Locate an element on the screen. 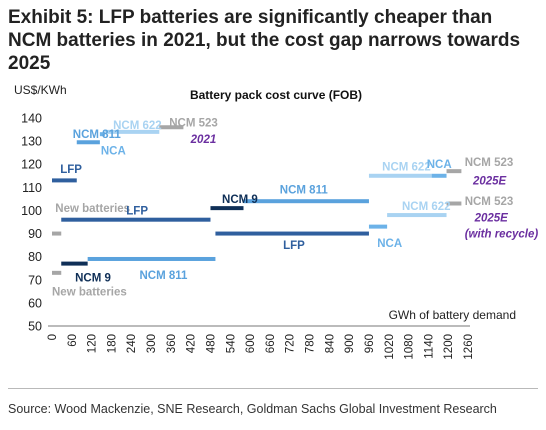 The width and height of the screenshot is (546, 430). x-tick-label: 360 is located at coordinates (172, 343).